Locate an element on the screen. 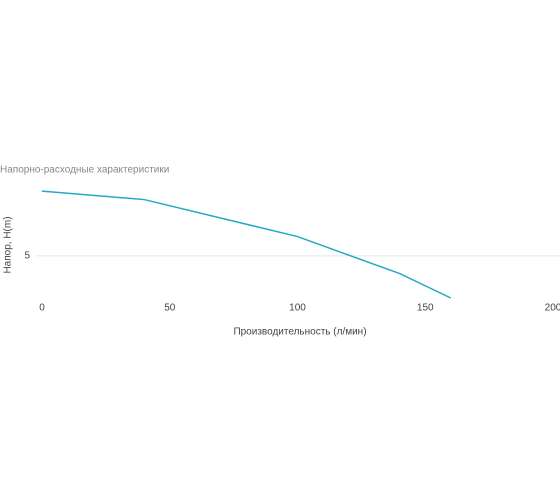 This screenshot has height=504, width=560. y-axis-label: Напор, H(m) is located at coordinates (8, 244).